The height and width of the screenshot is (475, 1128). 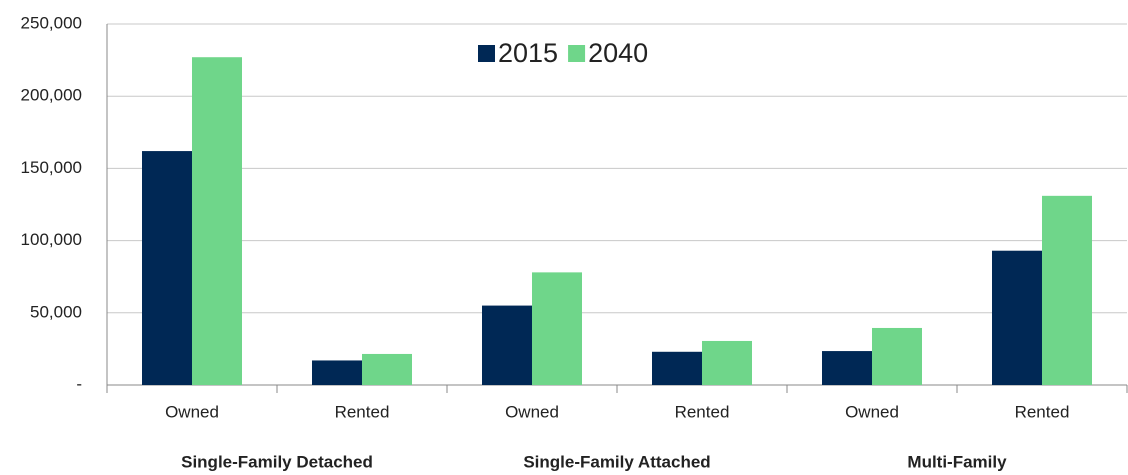 What do you see at coordinates (618, 53) in the screenshot?
I see `legend-label: 2040` at bounding box center [618, 53].